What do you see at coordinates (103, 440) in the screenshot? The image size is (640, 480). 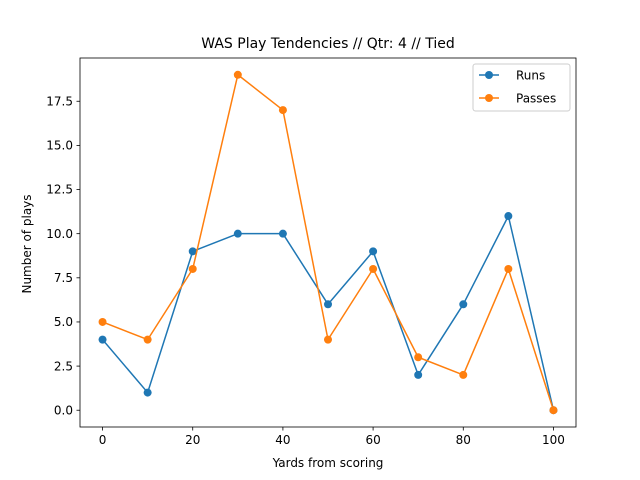 I see `x-tick-label: 0` at bounding box center [103, 440].